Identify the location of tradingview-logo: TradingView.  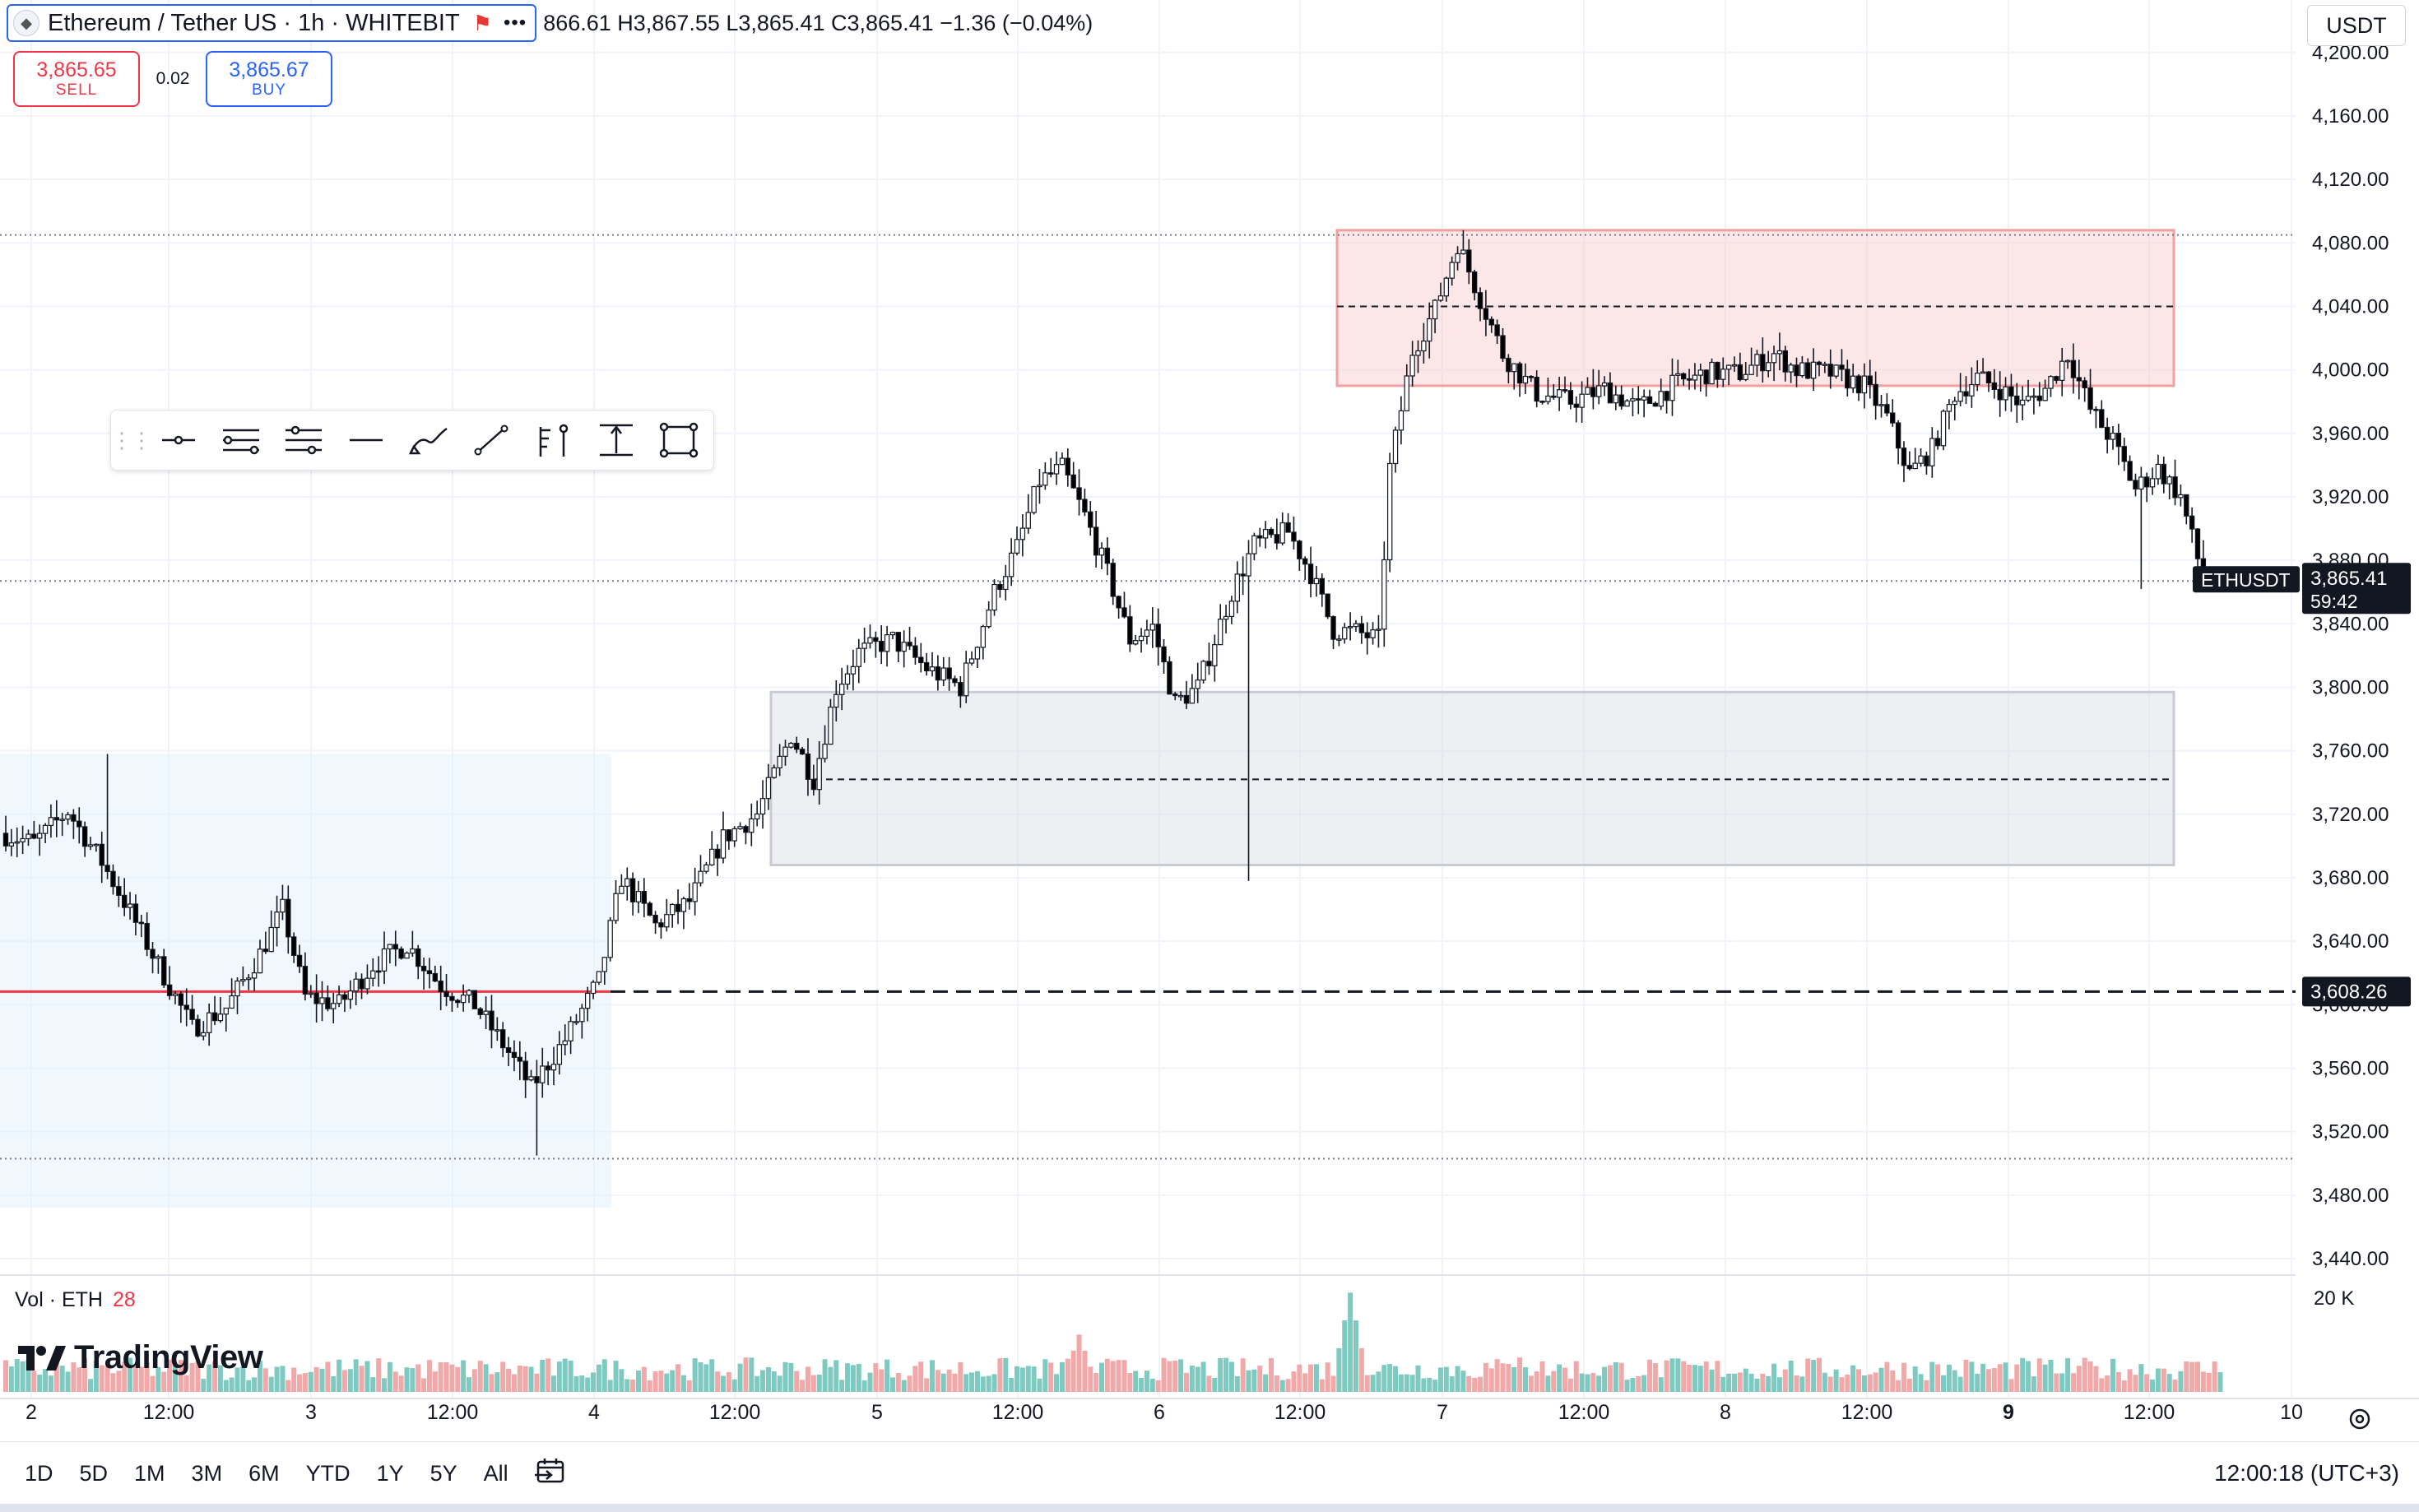
(140, 1357).